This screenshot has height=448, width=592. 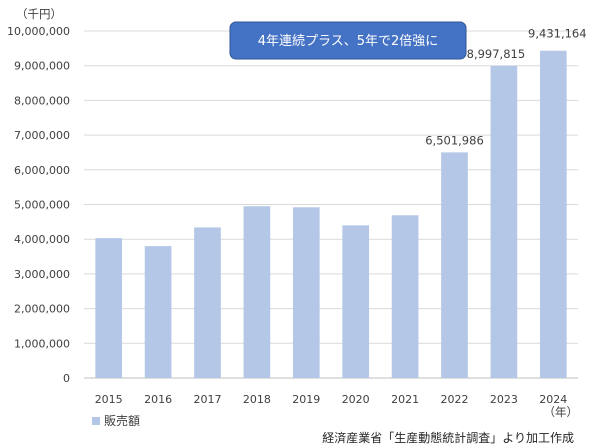 I want to click on x-tick-label: 2024, so click(x=553, y=399).